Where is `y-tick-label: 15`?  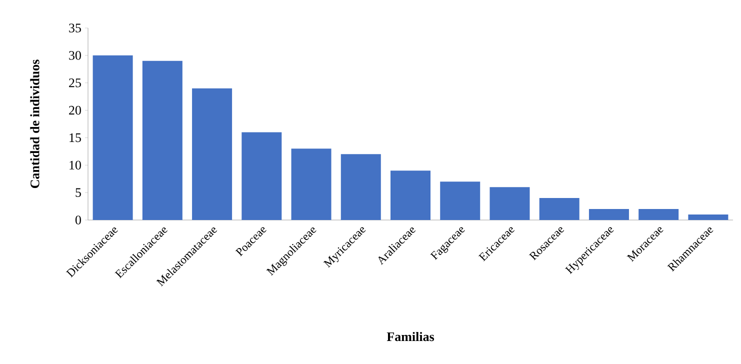
y-tick-label: 15 is located at coordinates (75, 137).